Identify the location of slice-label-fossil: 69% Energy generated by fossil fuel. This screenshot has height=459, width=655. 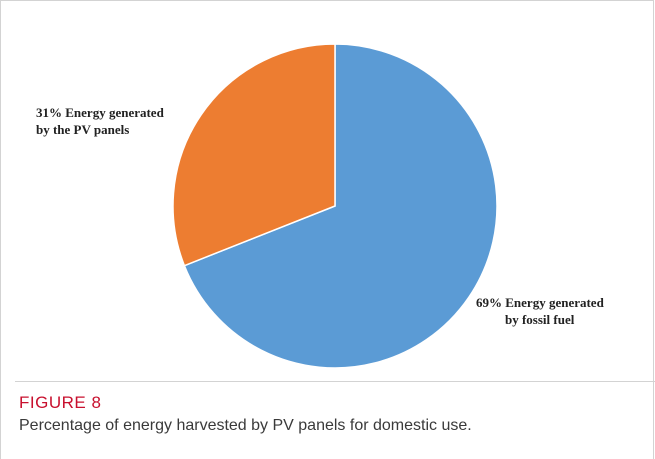
(541, 311).